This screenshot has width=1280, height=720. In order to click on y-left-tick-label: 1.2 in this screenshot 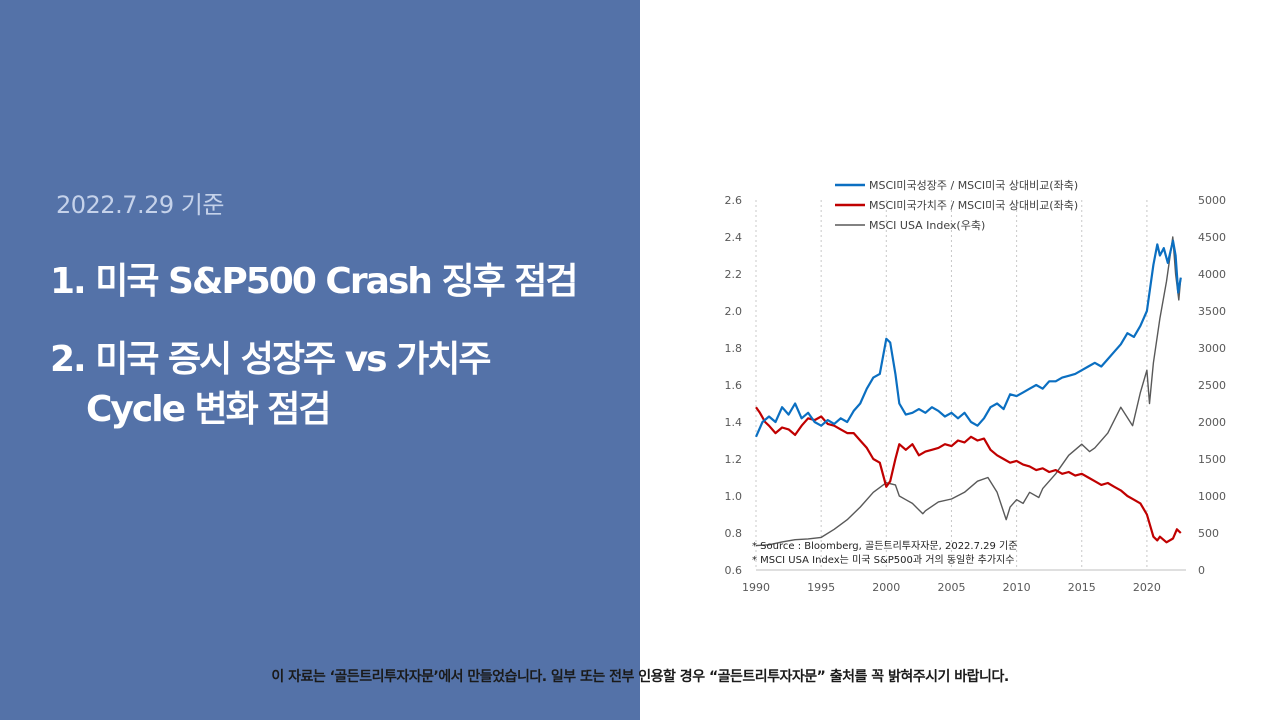, I will do `click(734, 459)`.